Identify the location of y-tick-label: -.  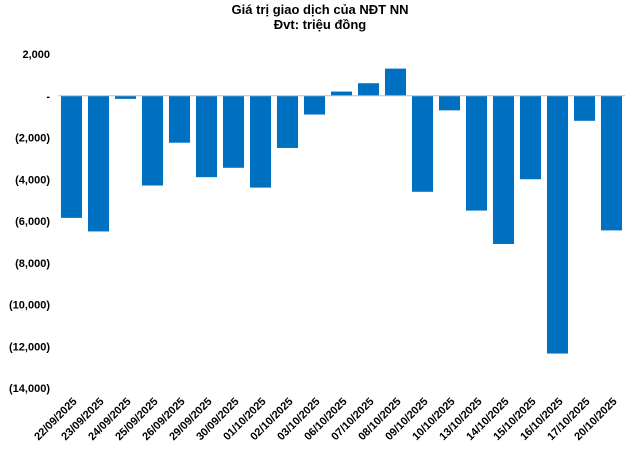
(48, 97).